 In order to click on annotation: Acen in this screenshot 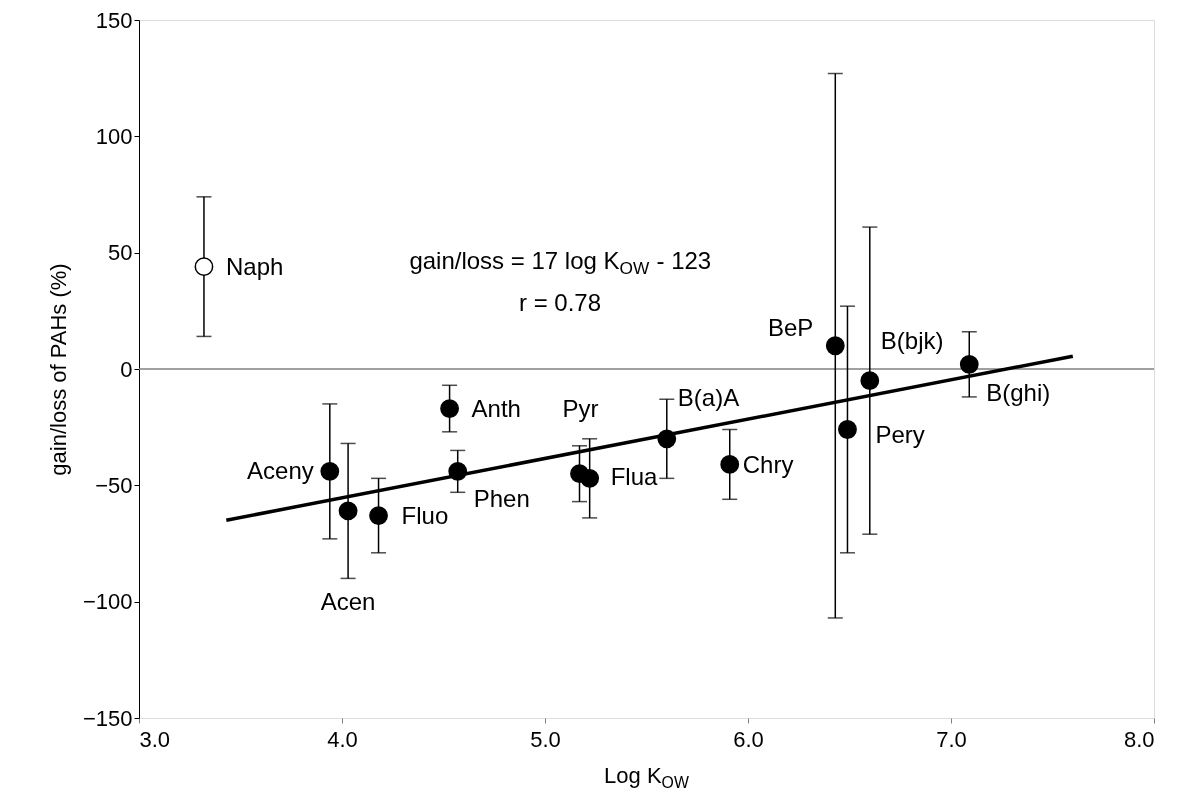, I will do `click(348, 601)`.